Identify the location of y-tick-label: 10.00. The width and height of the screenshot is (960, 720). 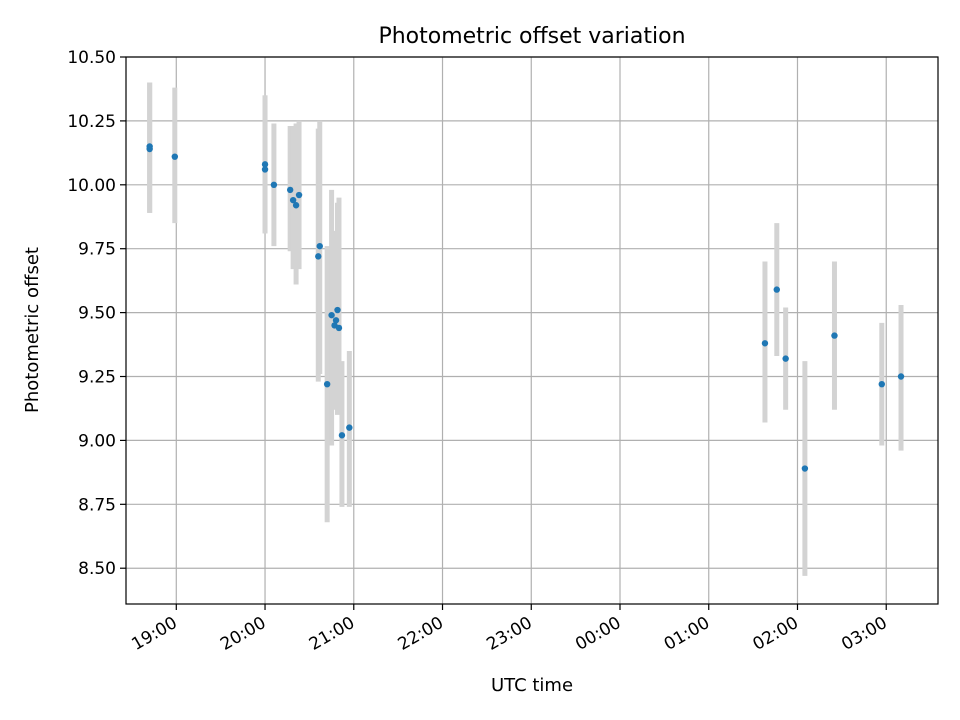
(91, 186).